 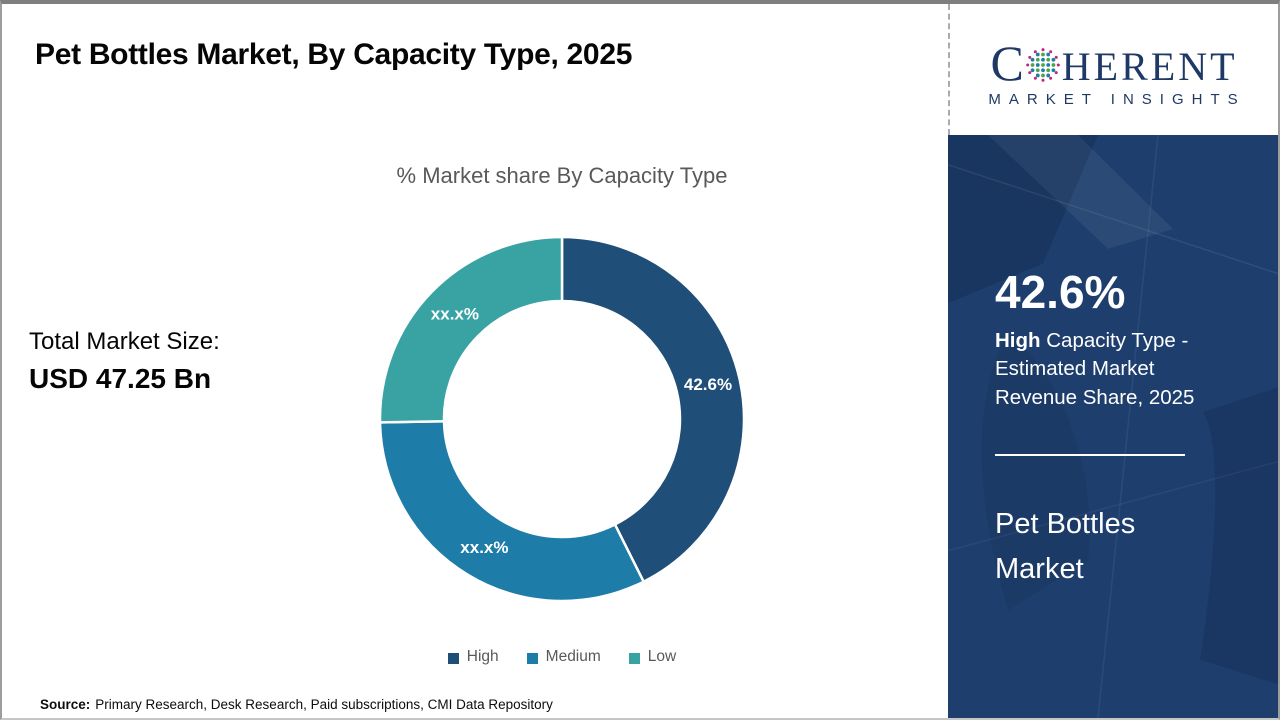 I want to click on legend-label-medium: Medium, so click(x=573, y=656).